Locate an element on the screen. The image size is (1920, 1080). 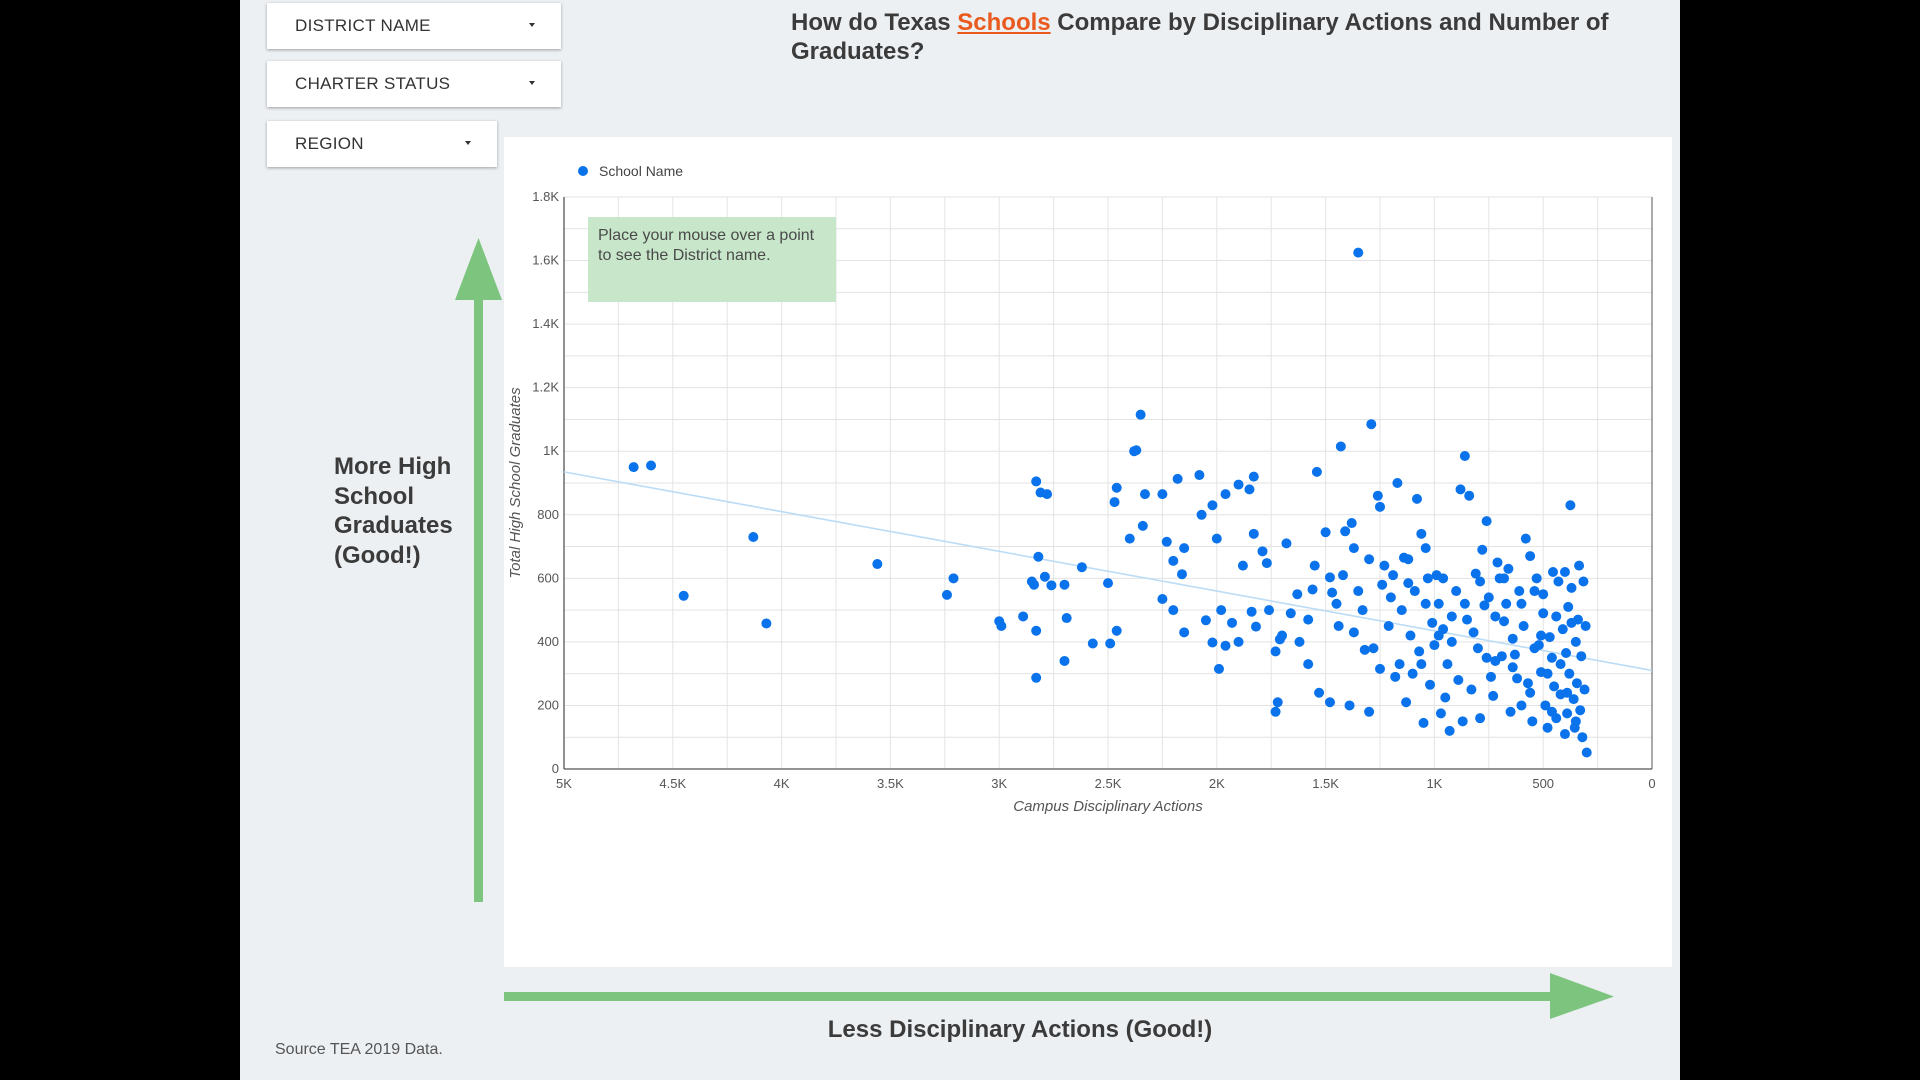
district-name-dropdown: DISTRICT NAME is located at coordinates (414, 26).